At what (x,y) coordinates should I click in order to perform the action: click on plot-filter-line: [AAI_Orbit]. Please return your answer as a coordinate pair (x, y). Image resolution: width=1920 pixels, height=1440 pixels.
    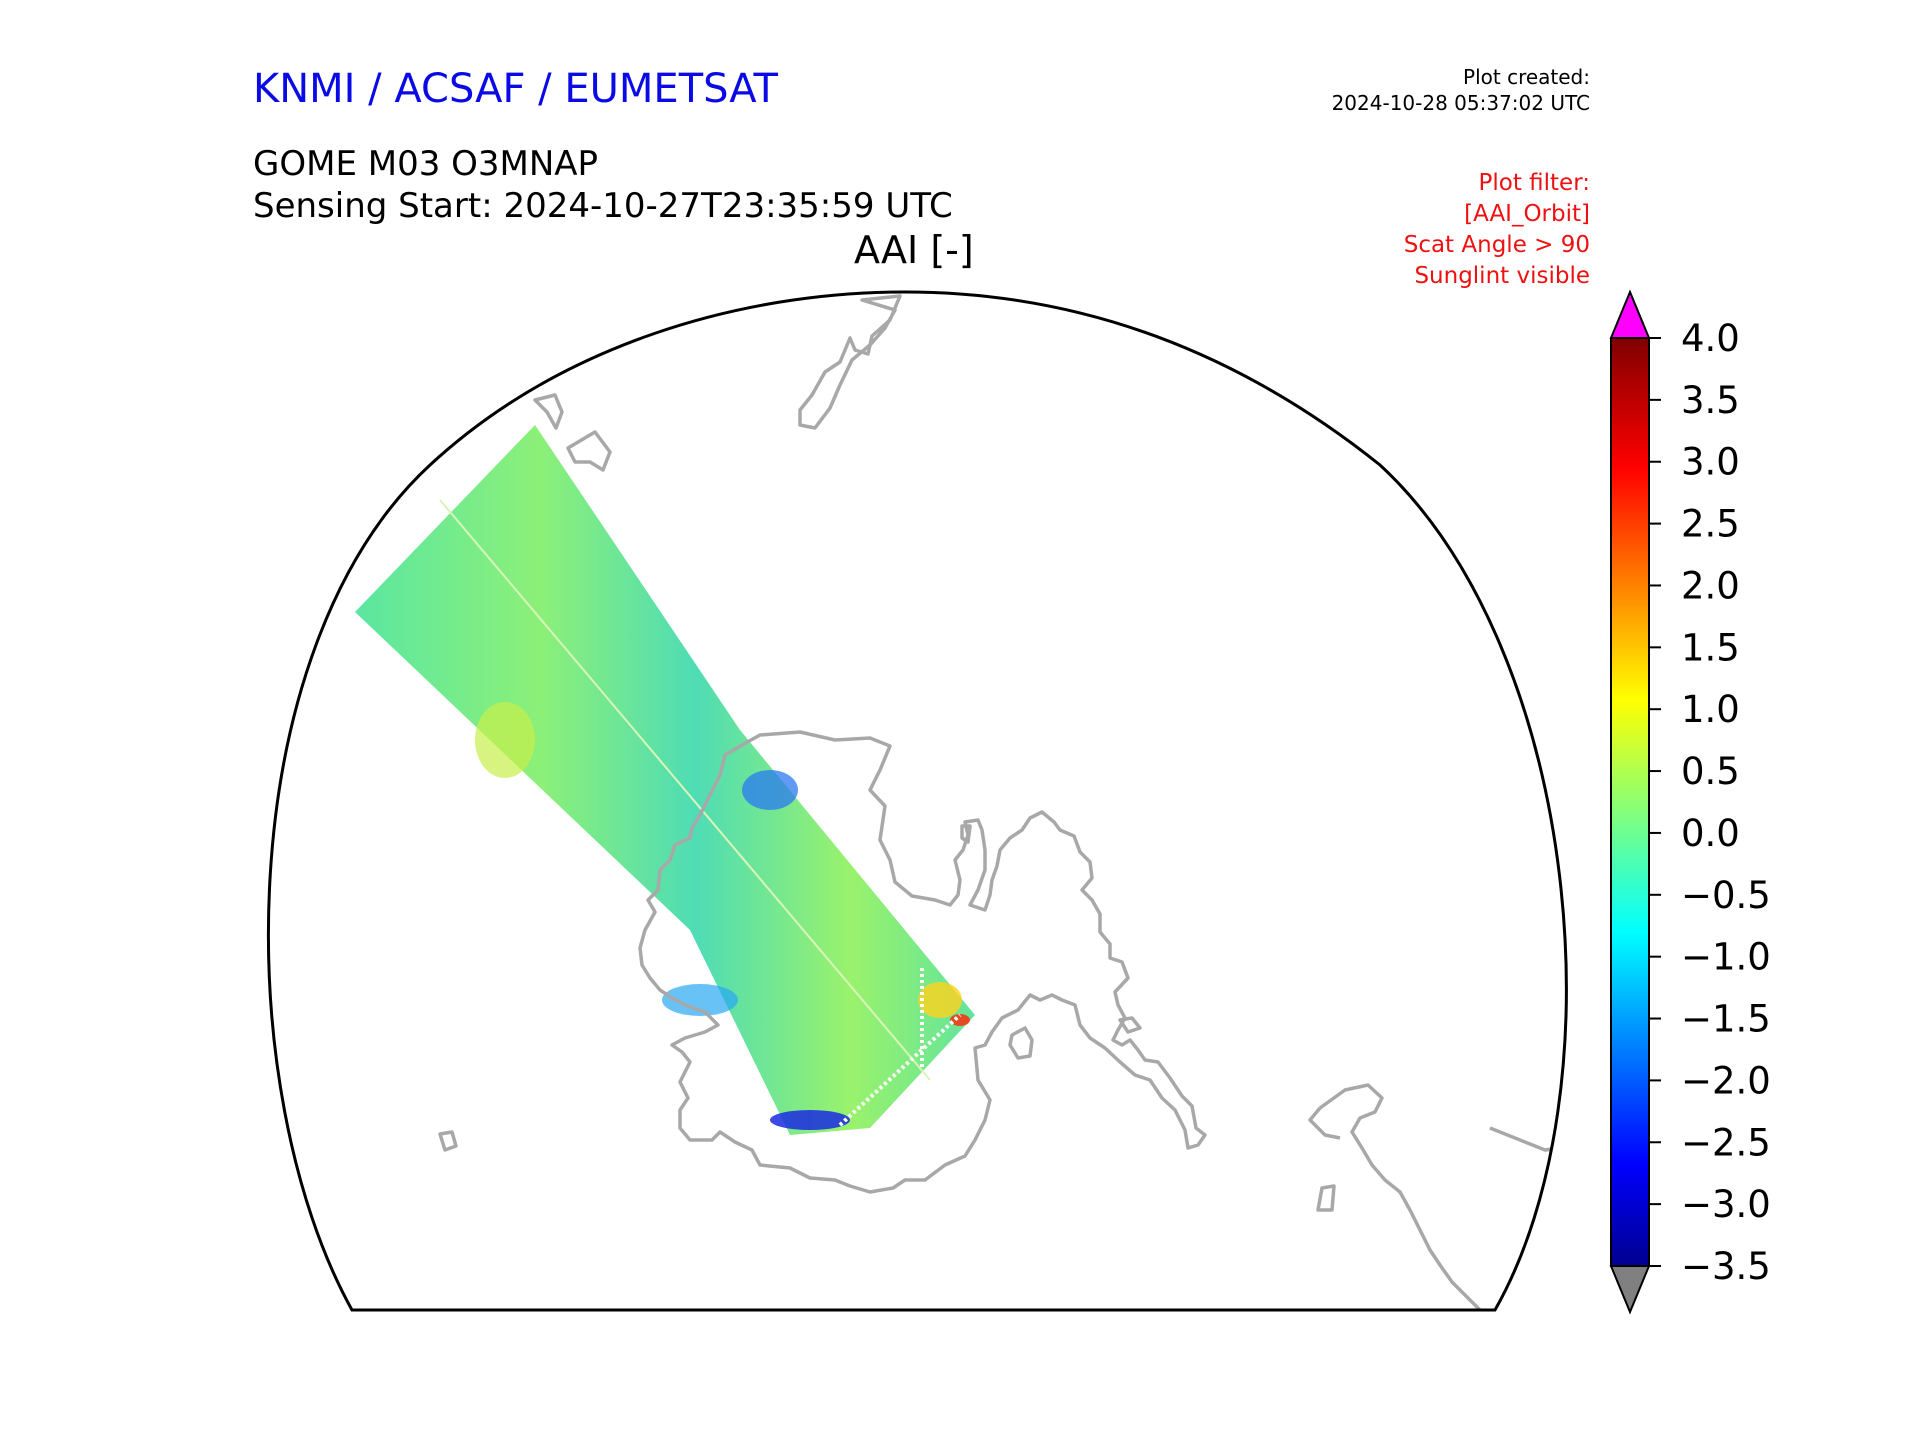
    Looking at the image, I should click on (1527, 214).